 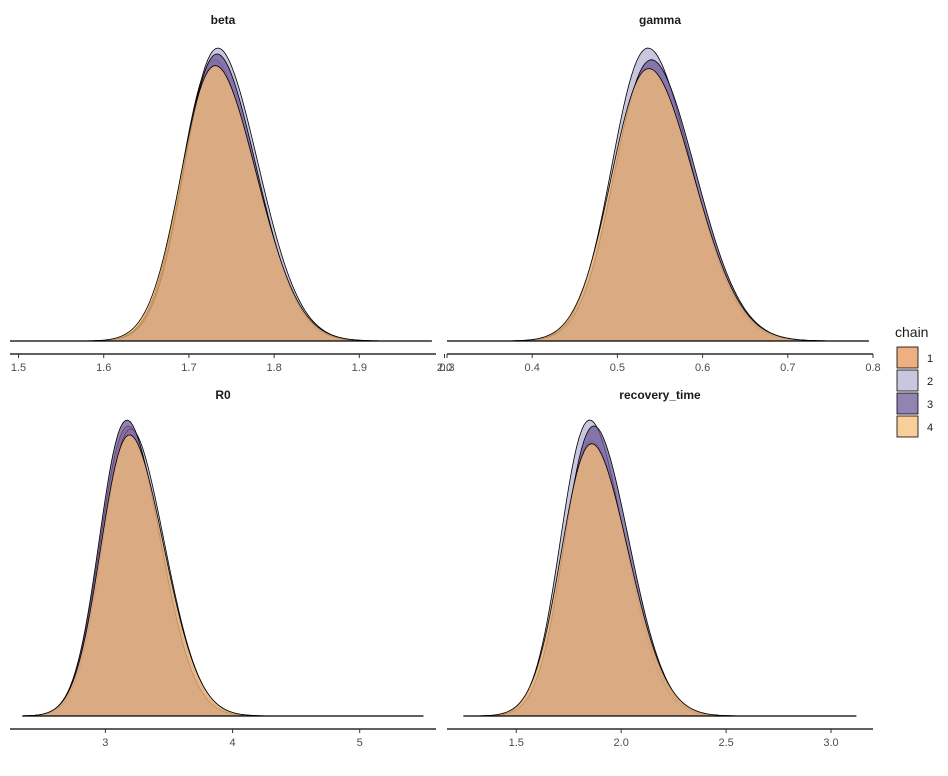 I want to click on x-tick-label: 1.8, so click(x=273, y=368).